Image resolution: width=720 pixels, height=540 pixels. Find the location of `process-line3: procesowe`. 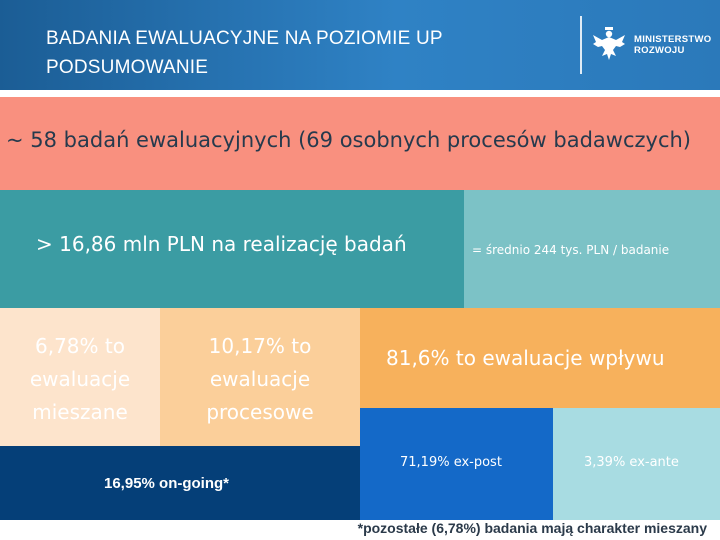

process-line3: procesowe is located at coordinates (260, 412).